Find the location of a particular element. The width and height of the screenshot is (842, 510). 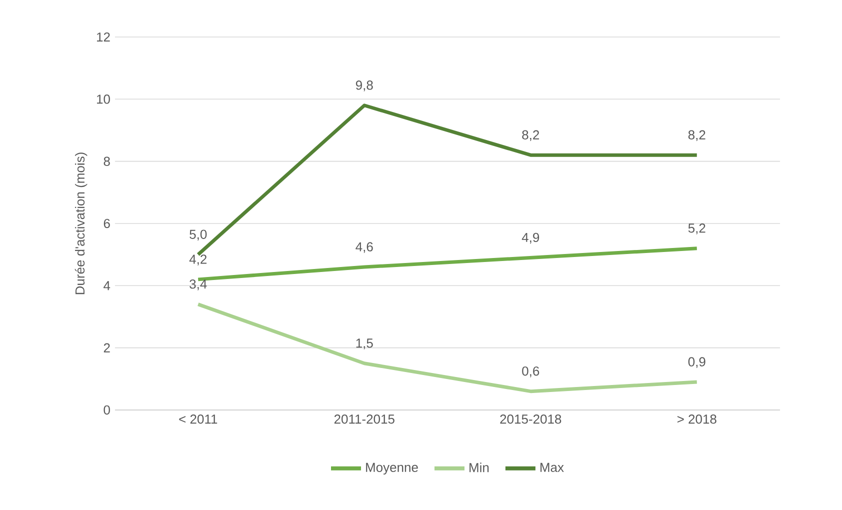

x-tick-label: 2011-2015 is located at coordinates (364, 419).